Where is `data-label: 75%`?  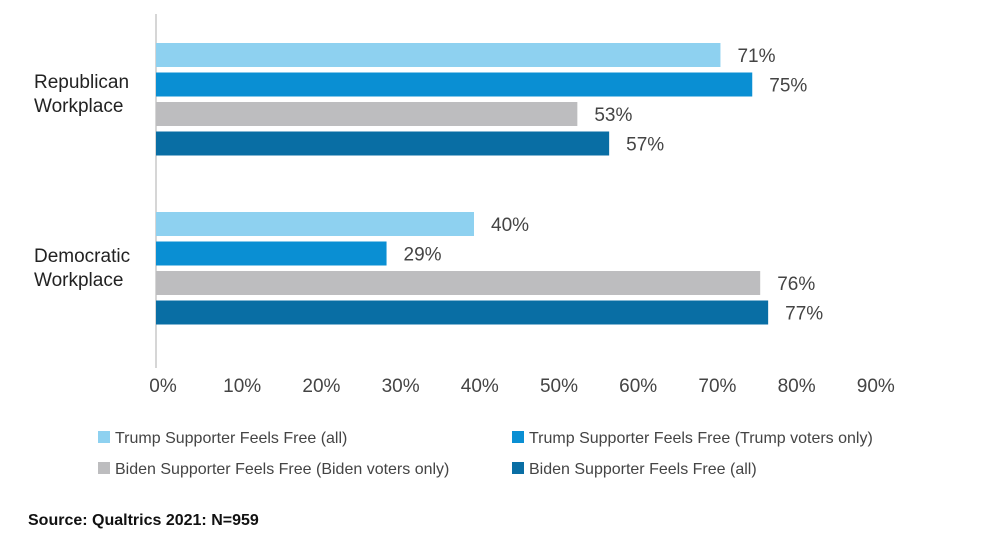 data-label: 75% is located at coordinates (788, 86).